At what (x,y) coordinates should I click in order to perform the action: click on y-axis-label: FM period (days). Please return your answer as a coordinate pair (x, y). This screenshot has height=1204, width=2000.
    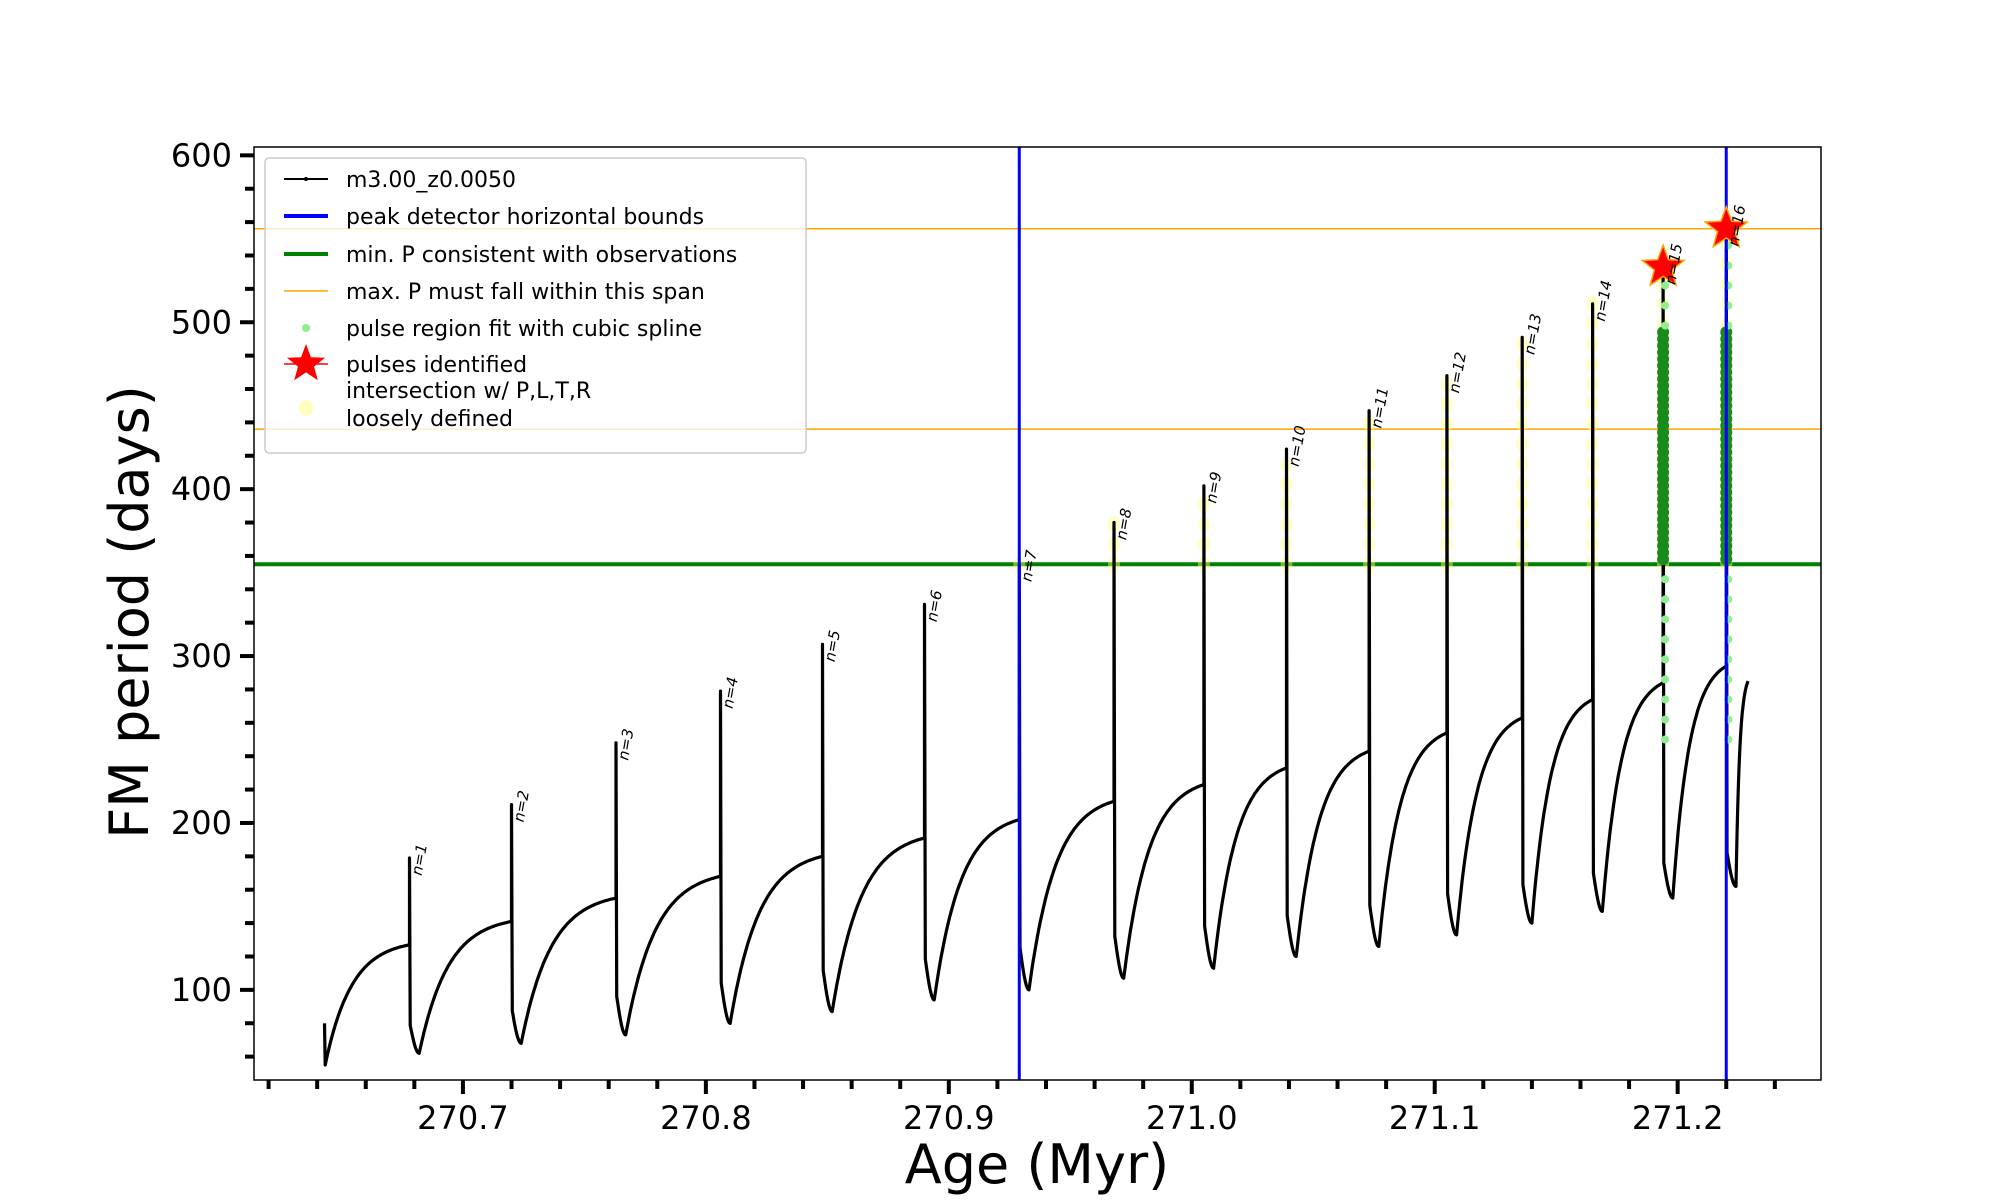
    Looking at the image, I should click on (129, 612).